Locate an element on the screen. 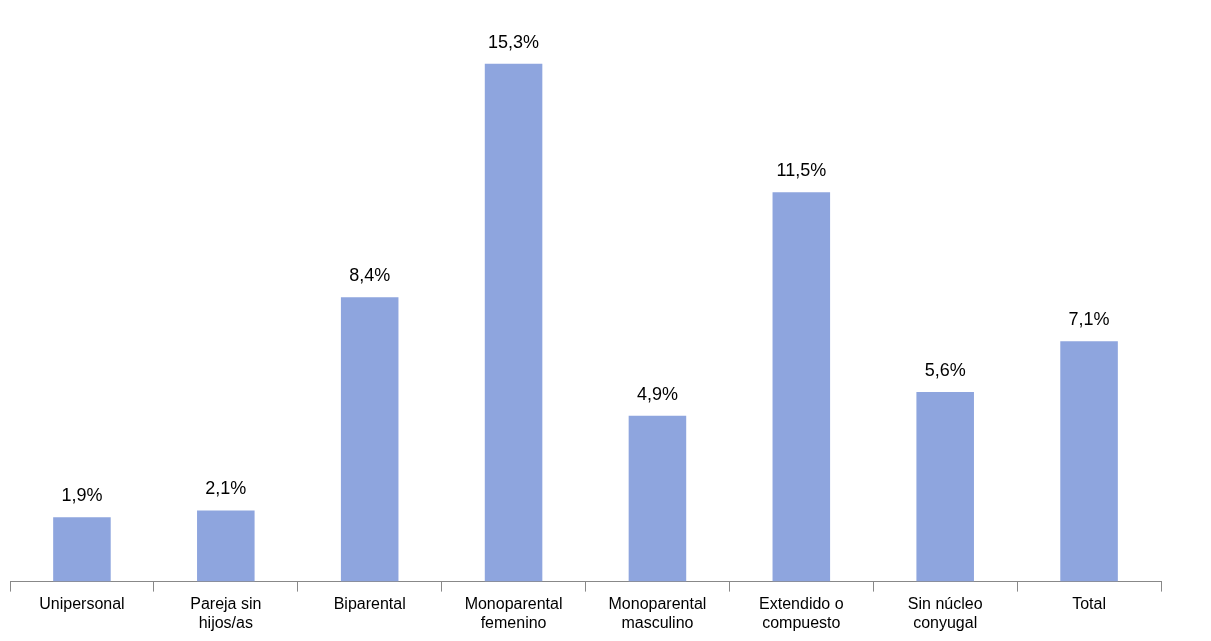 The image size is (1211, 641). x-tick-label: Total is located at coordinates (1089, 603).